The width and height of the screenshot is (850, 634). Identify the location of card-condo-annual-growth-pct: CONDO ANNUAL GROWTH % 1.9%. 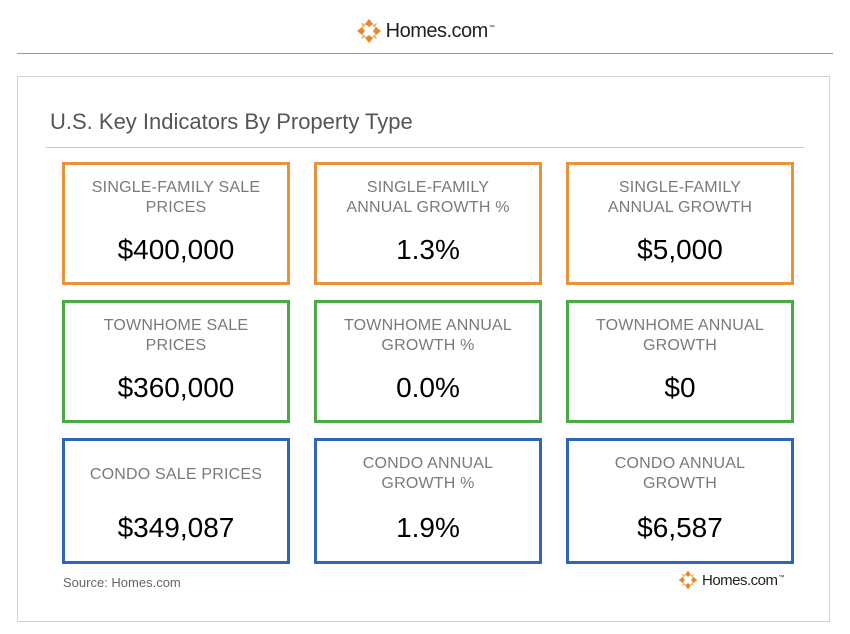
(428, 501).